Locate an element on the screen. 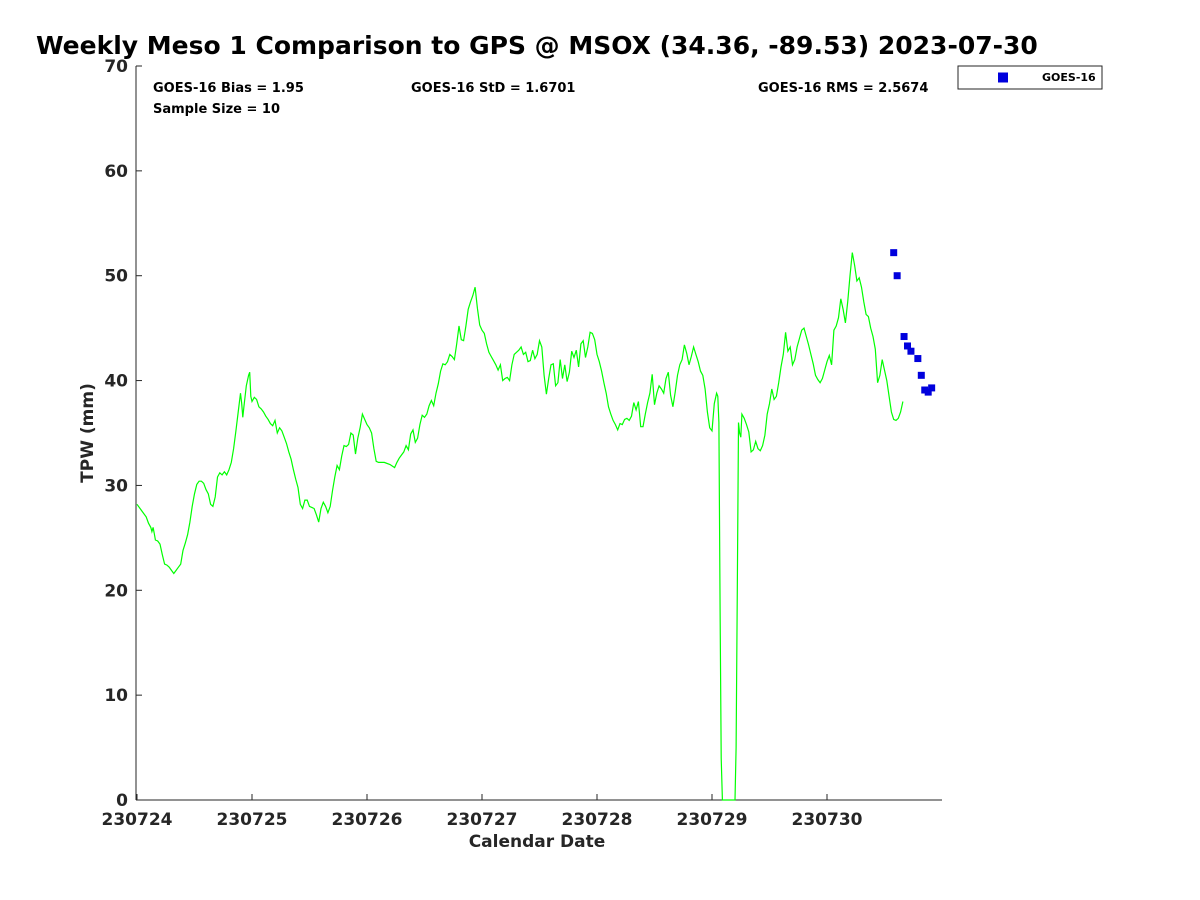 This screenshot has height=900, width=1200. legend-label: GOES-16 is located at coordinates (1069, 77).